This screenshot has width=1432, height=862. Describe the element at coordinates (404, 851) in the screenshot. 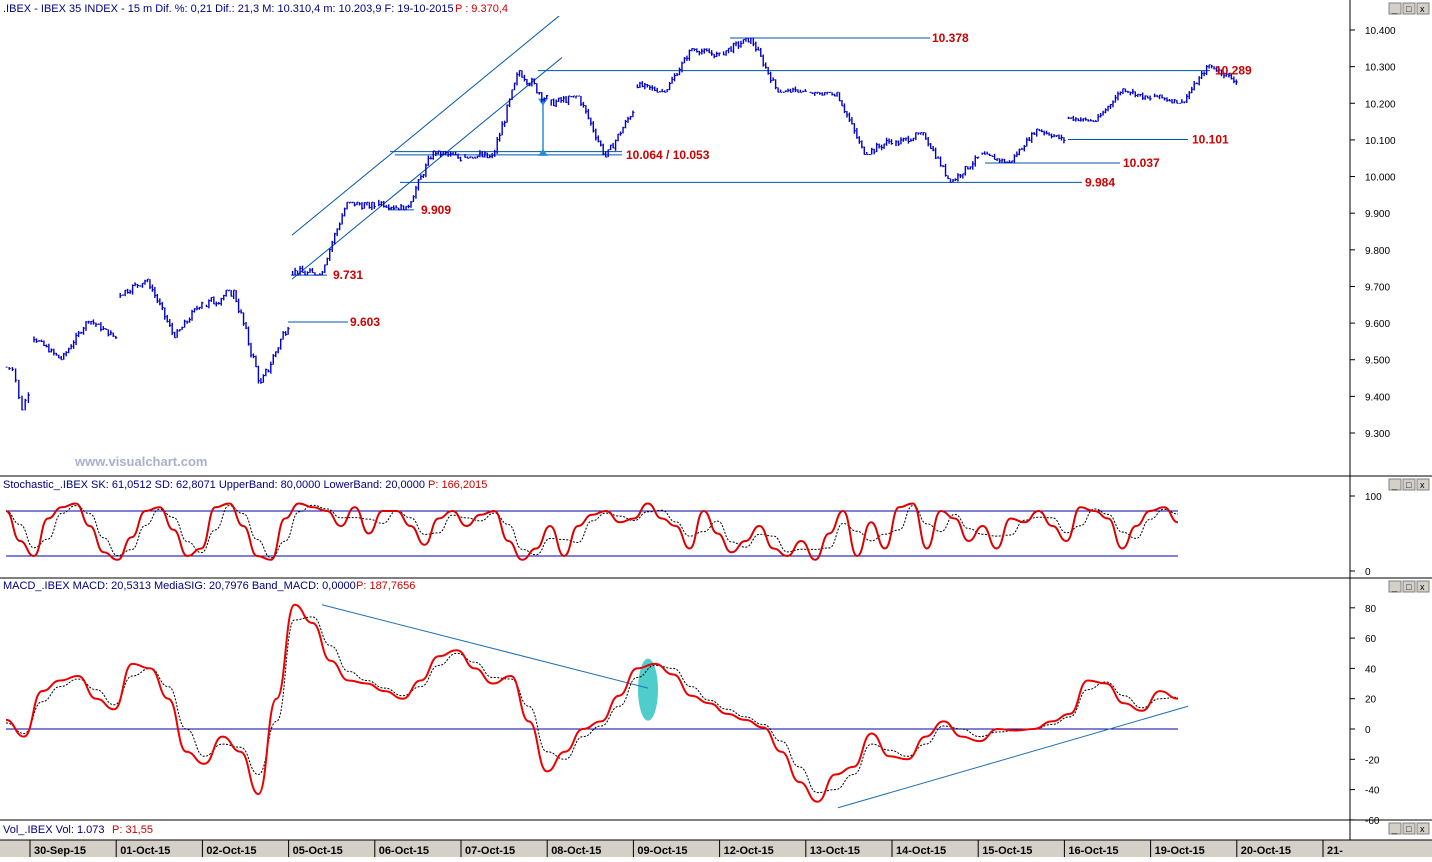

I see `date-label: 06-Oct-15` at that location.